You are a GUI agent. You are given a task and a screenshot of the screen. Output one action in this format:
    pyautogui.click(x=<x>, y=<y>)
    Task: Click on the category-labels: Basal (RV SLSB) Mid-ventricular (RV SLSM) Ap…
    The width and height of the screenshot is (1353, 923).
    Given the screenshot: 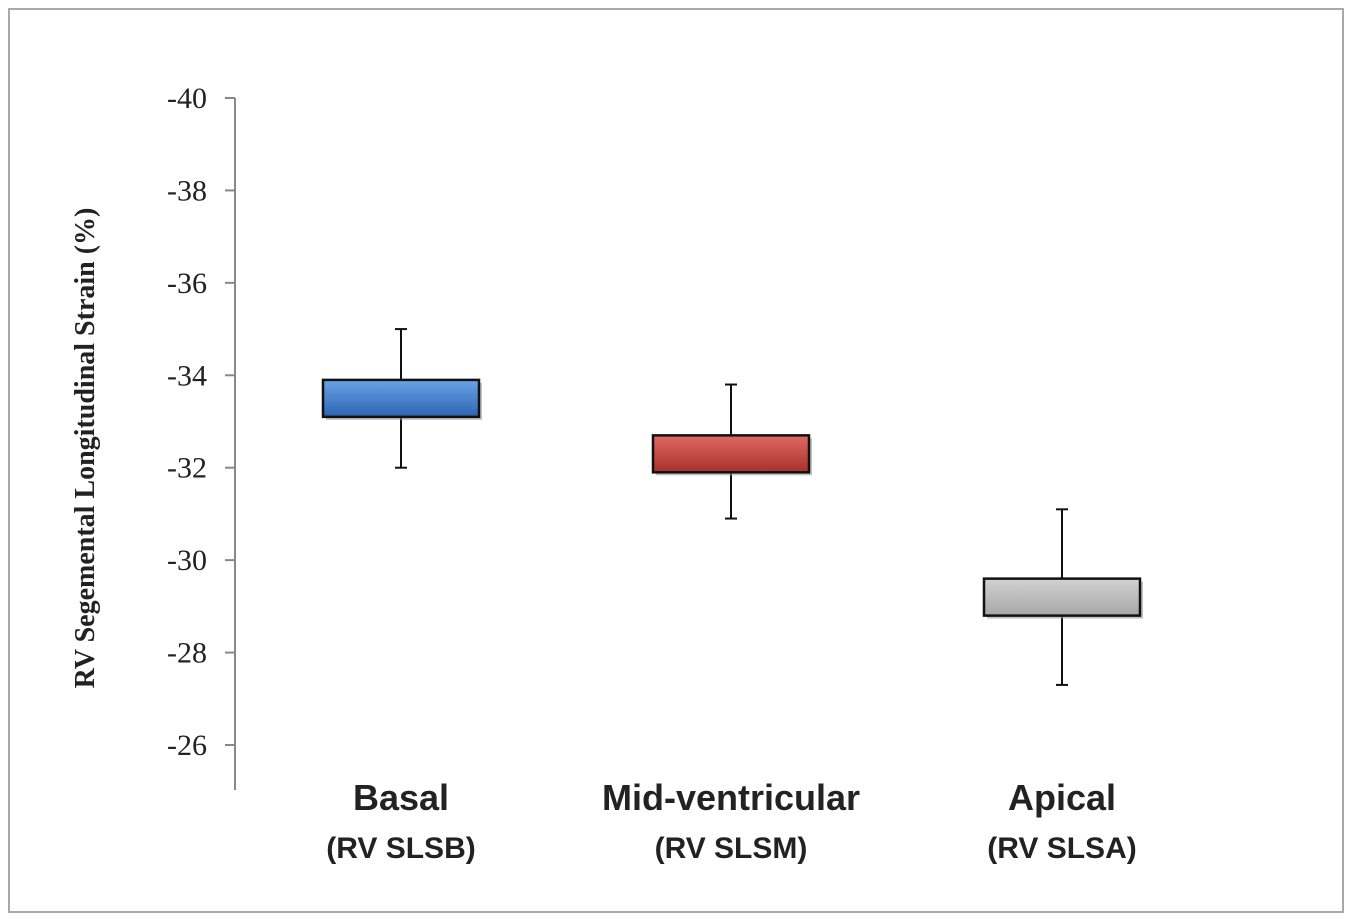 What is the action you would take?
    pyautogui.click(x=731, y=821)
    